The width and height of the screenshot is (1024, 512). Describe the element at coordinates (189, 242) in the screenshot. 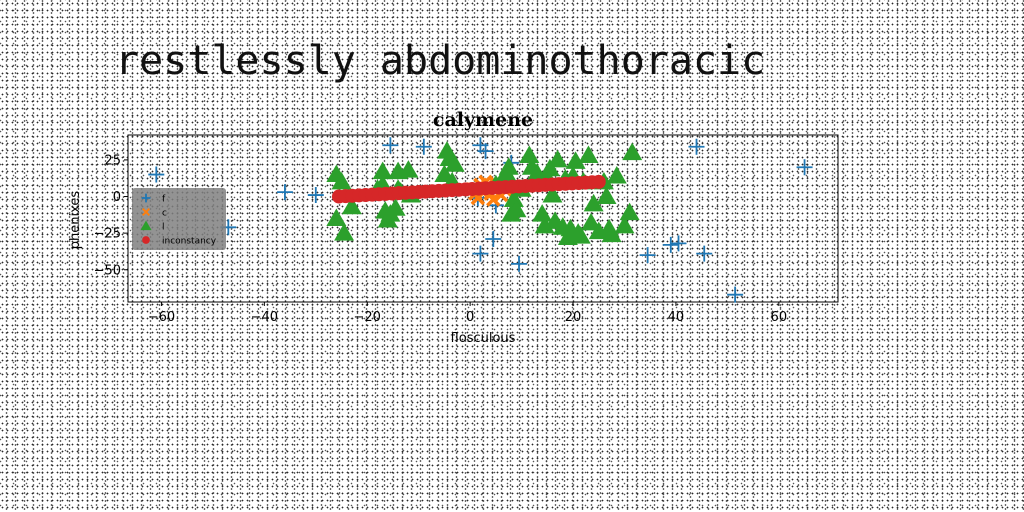

I see `legend-label: inconstancy` at that location.